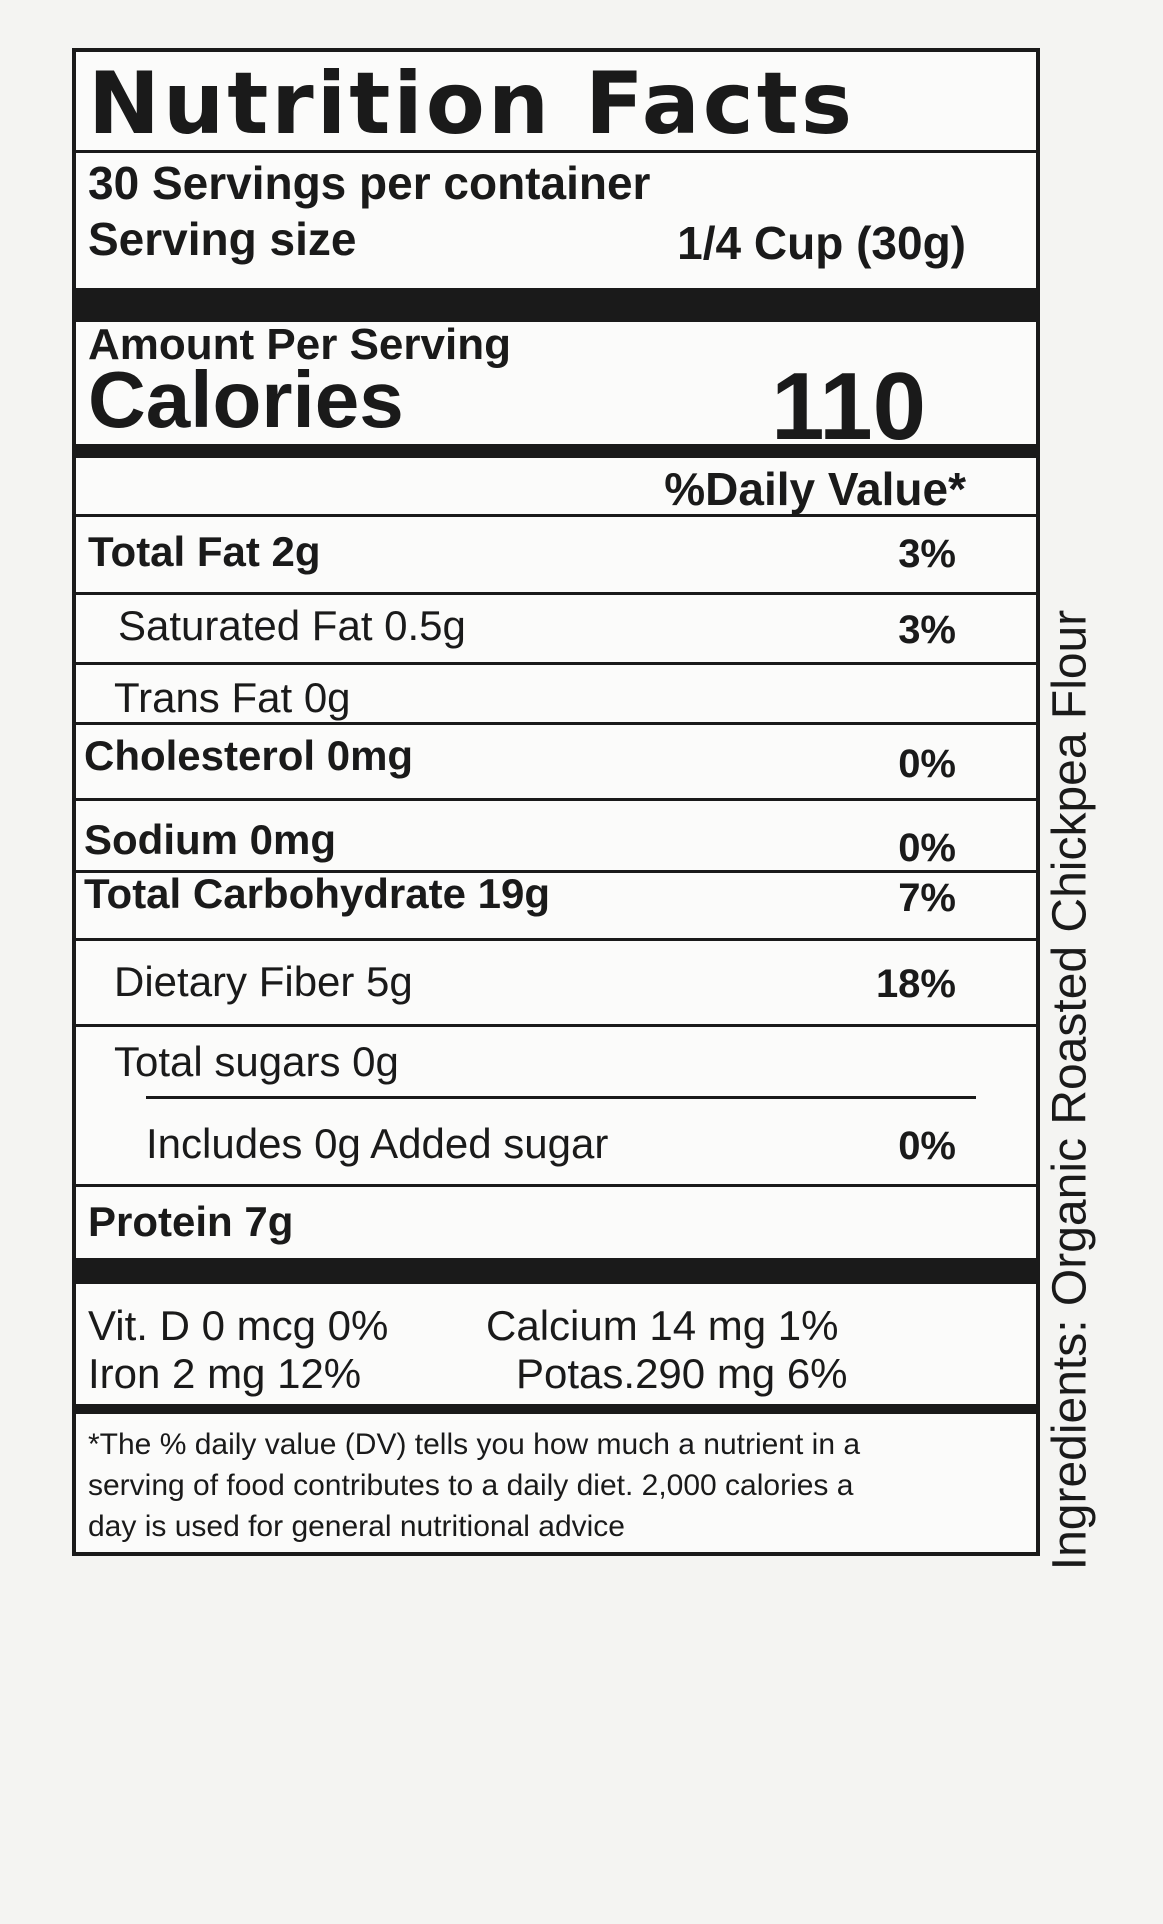 The image size is (1163, 1924). Describe the element at coordinates (222, 239) in the screenshot. I see `serving-size-label: Serving size` at that location.